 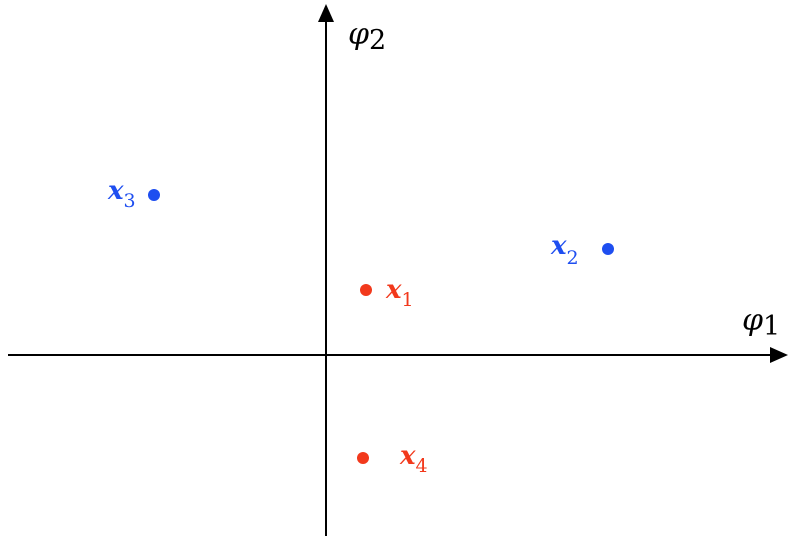 I want to click on point-x4-label-subscript: 4, so click(x=422, y=466).